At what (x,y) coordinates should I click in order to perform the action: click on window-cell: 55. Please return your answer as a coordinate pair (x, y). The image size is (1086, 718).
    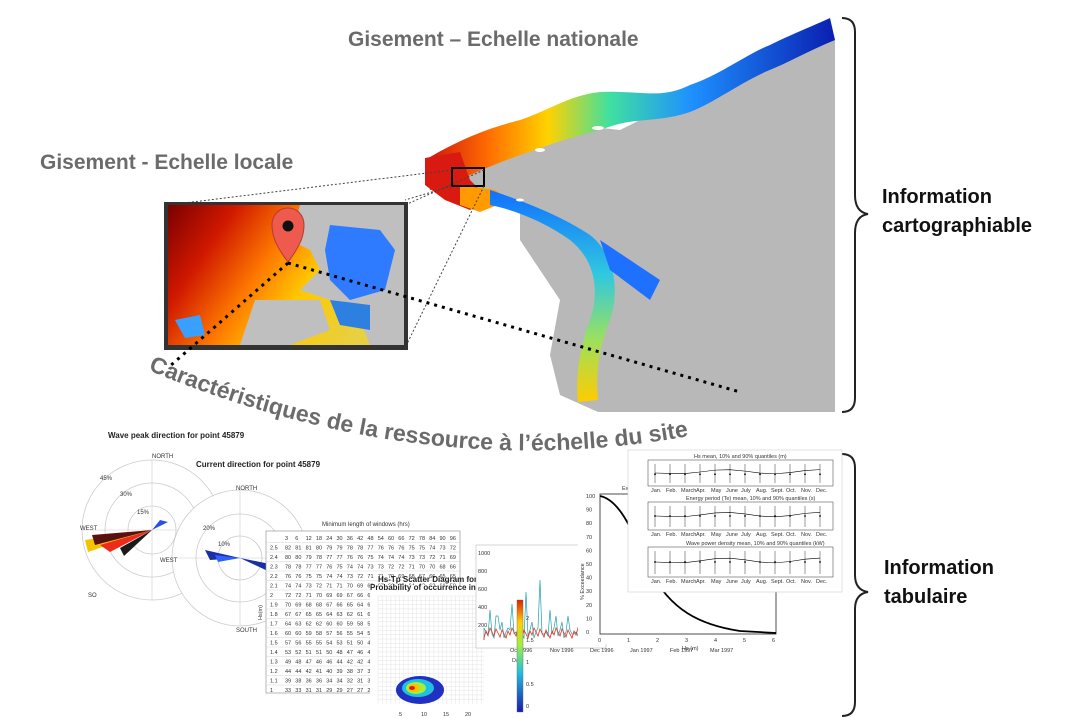
    Looking at the image, I should click on (319, 644).